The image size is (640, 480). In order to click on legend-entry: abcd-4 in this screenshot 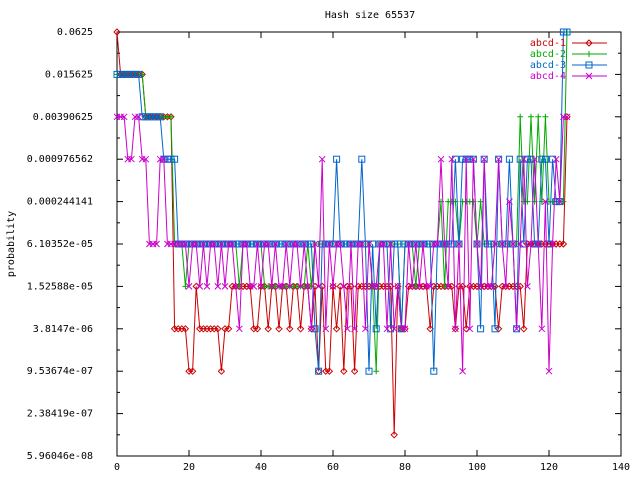, I will do `click(568, 76)`.